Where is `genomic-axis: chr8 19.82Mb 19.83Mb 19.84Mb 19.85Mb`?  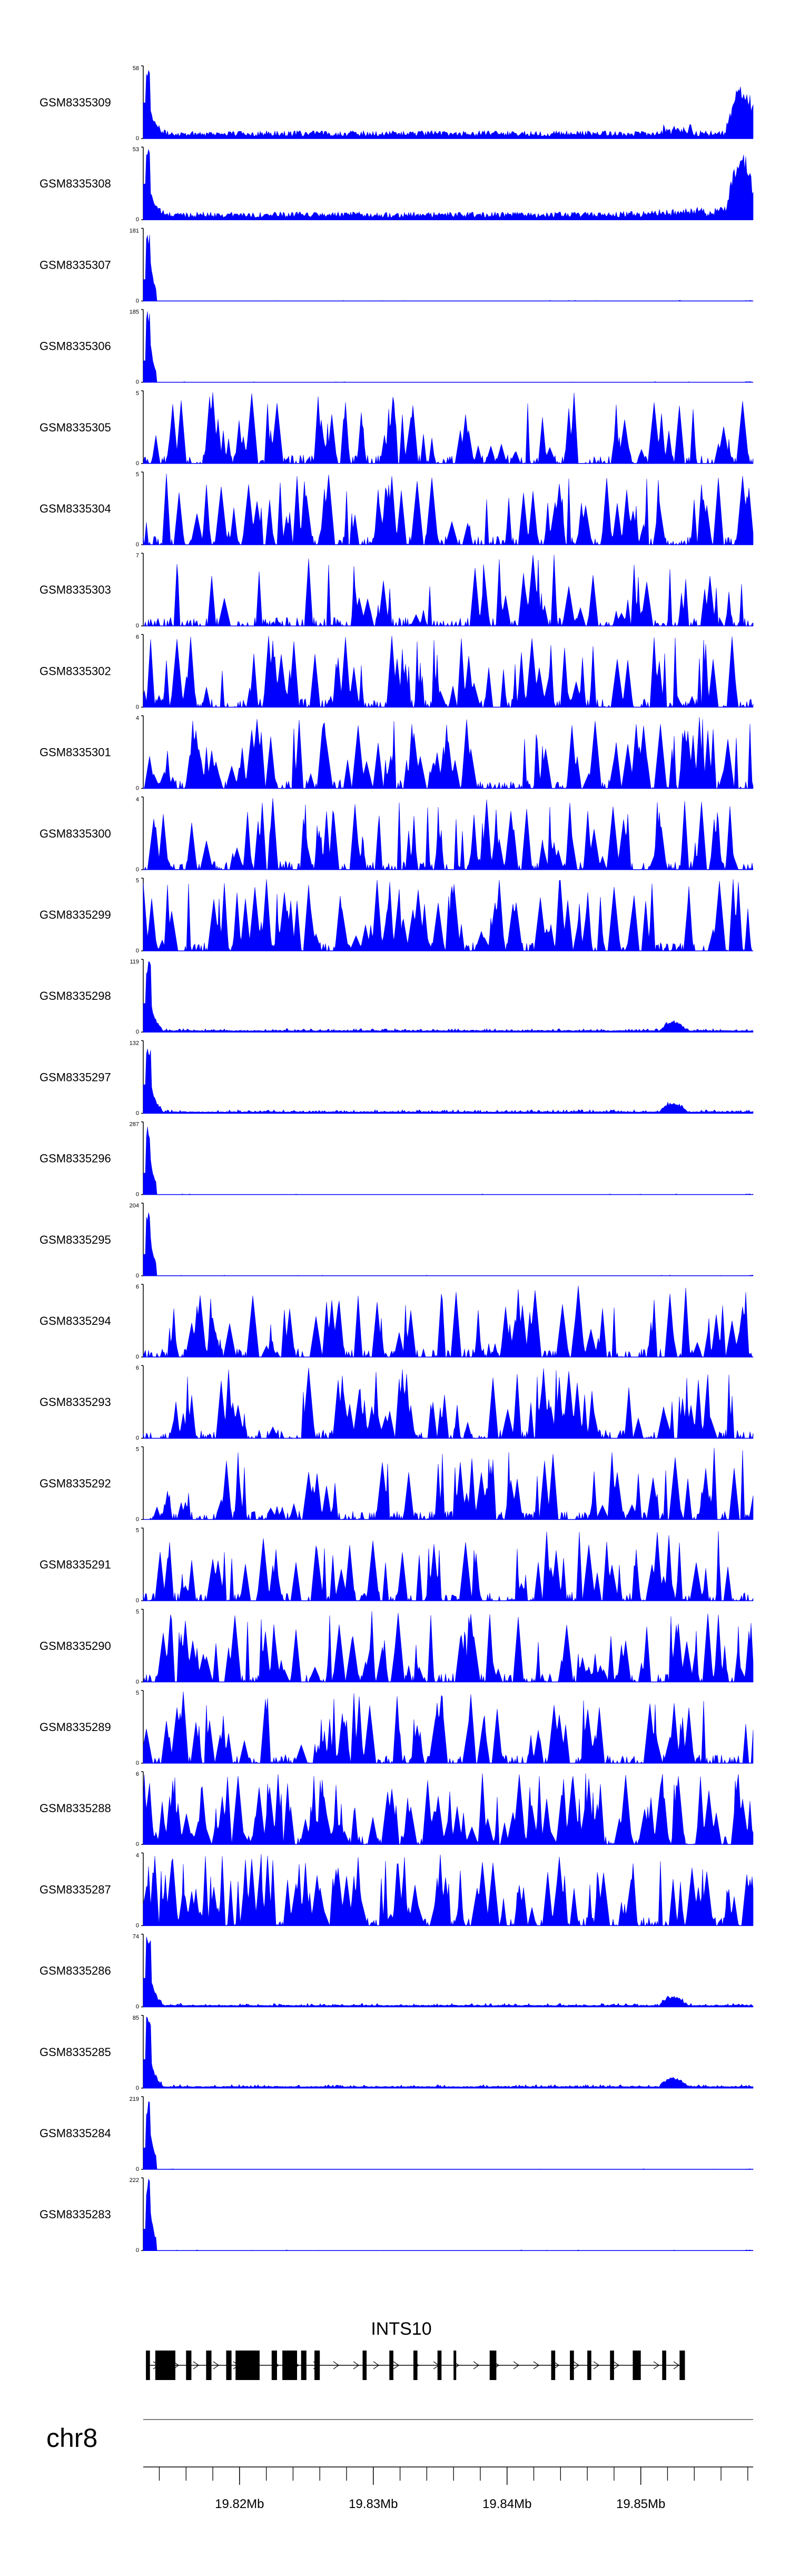 genomic-axis: chr8 19.82Mb 19.83Mb 19.84Mb 19.85Mb is located at coordinates (399, 2465).